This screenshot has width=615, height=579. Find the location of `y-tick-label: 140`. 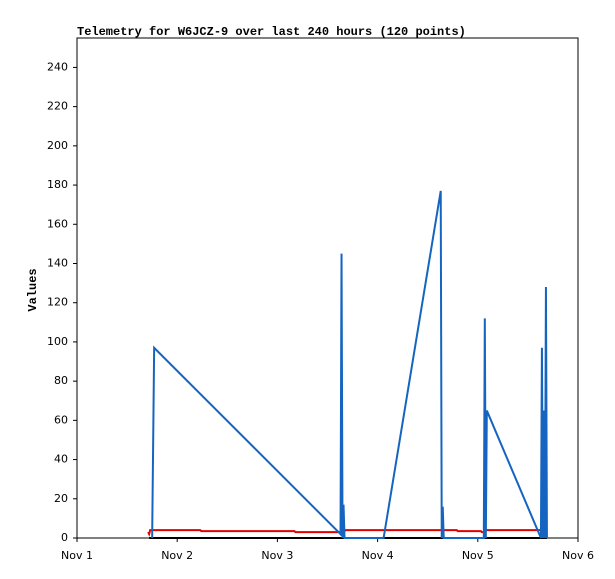

y-tick-label: 140 is located at coordinates (57, 262).